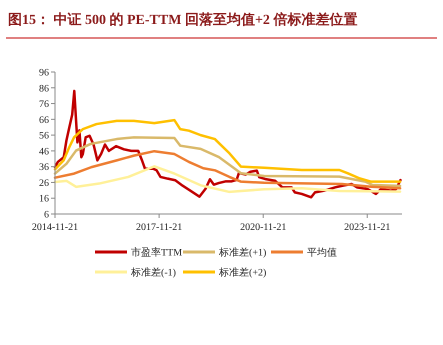  I want to click on legend-label: 市盈率TTM, so click(156, 252).